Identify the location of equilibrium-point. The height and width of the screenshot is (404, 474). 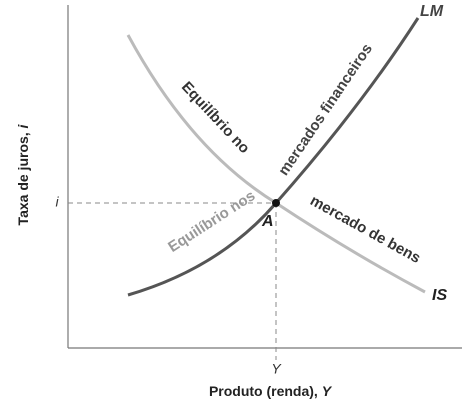
(276, 203).